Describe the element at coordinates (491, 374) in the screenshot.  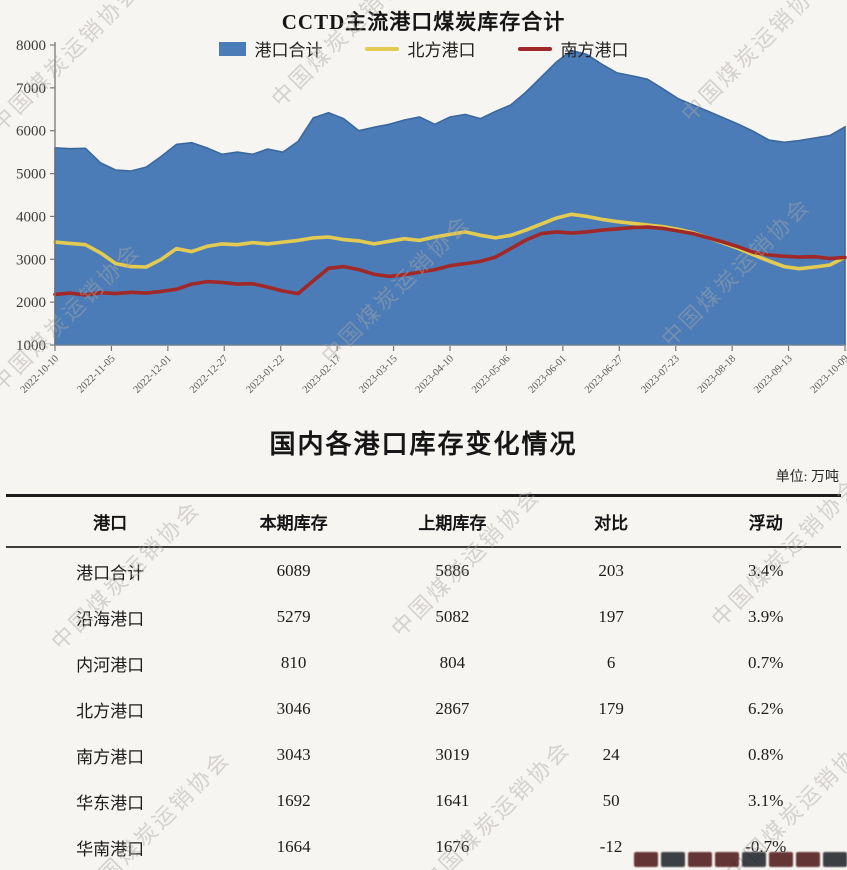
I see `x-tick-label: 2023-05-06` at that location.